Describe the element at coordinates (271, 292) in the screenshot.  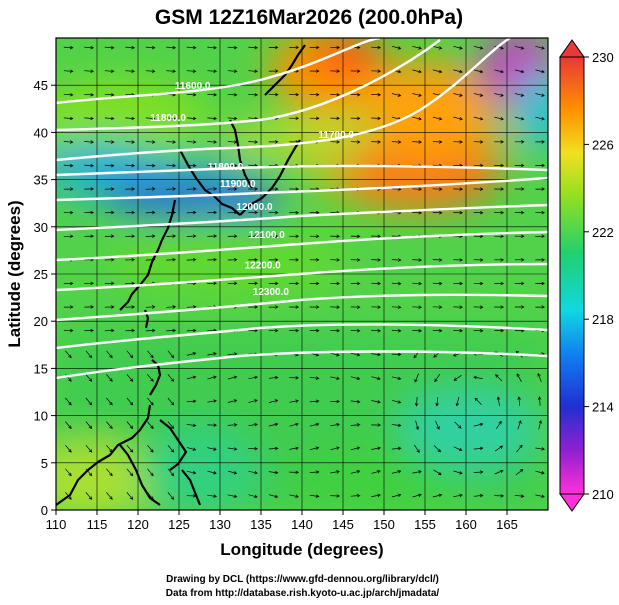
I see `contour-label: 12300.0` at that location.